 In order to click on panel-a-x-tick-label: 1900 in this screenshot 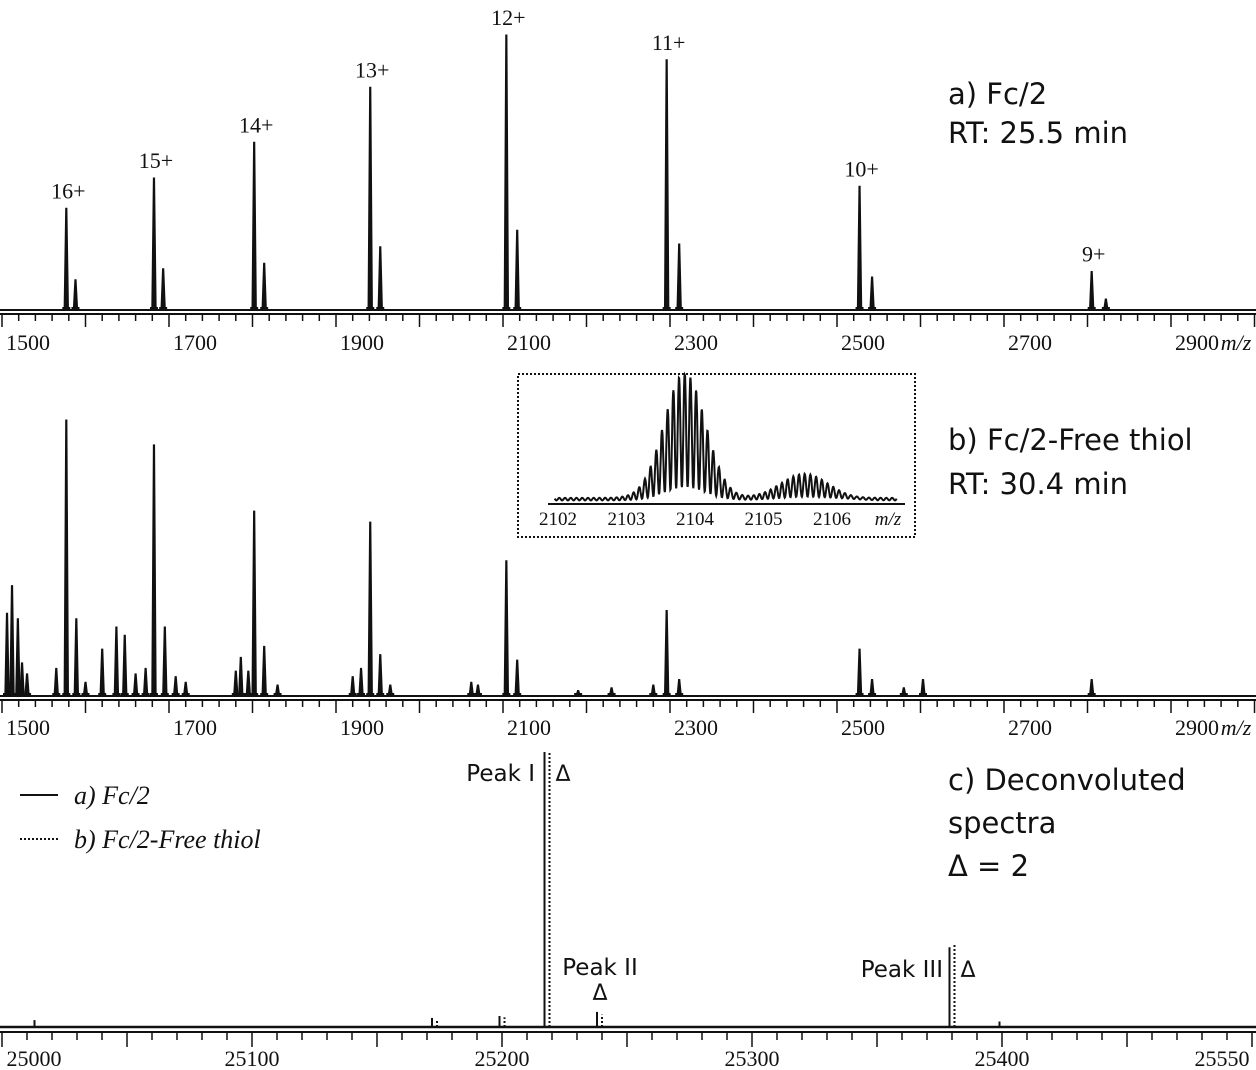, I will do `click(362, 342)`.